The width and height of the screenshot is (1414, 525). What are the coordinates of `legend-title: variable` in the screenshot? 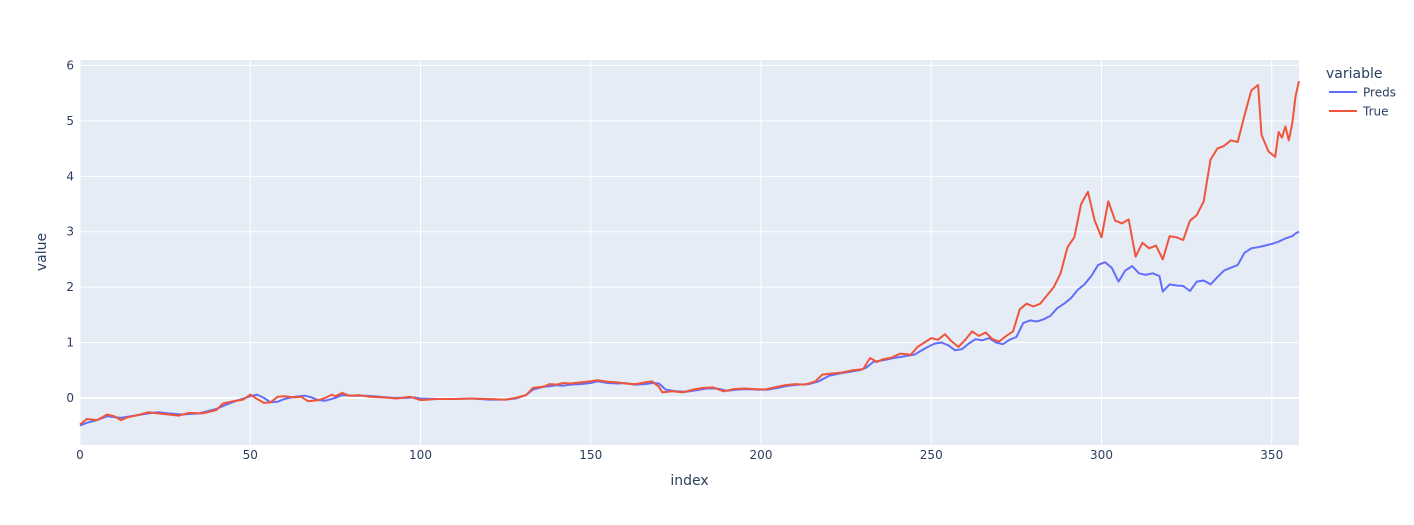 It's located at (1354, 74).